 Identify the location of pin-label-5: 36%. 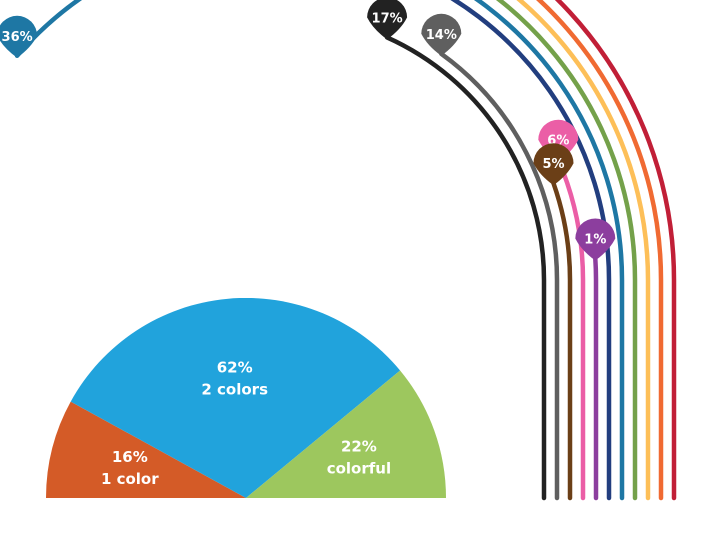
(19, 36).